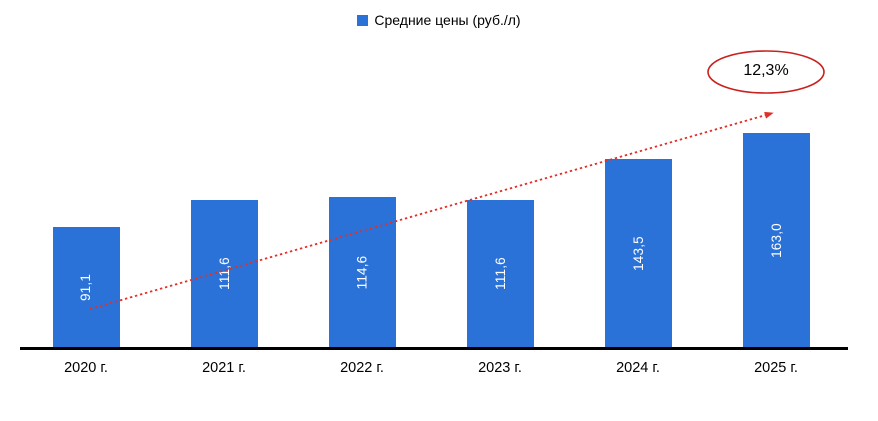  What do you see at coordinates (766, 70) in the screenshot?
I see `annotation-label: 12,3%` at bounding box center [766, 70].